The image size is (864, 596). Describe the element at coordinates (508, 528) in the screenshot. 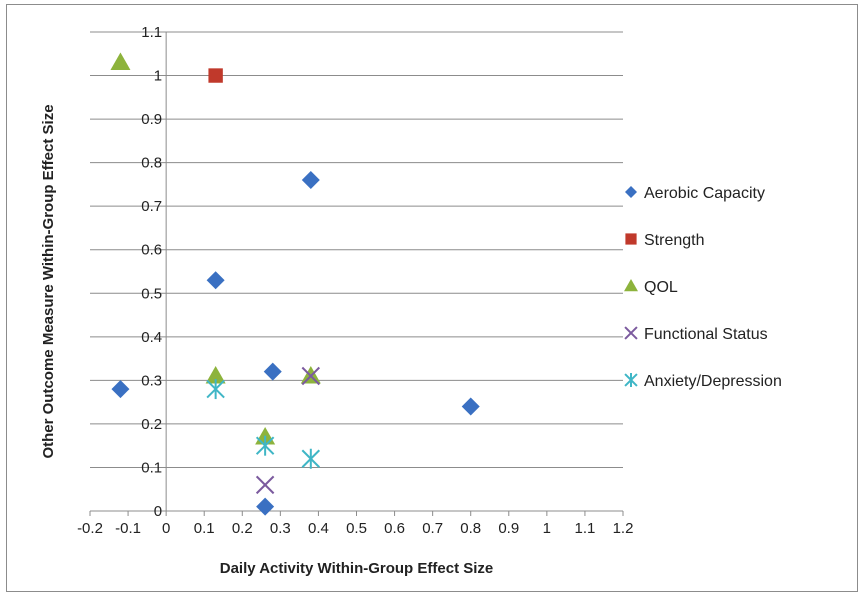

I see `x-tick-label: 0.9` at that location.